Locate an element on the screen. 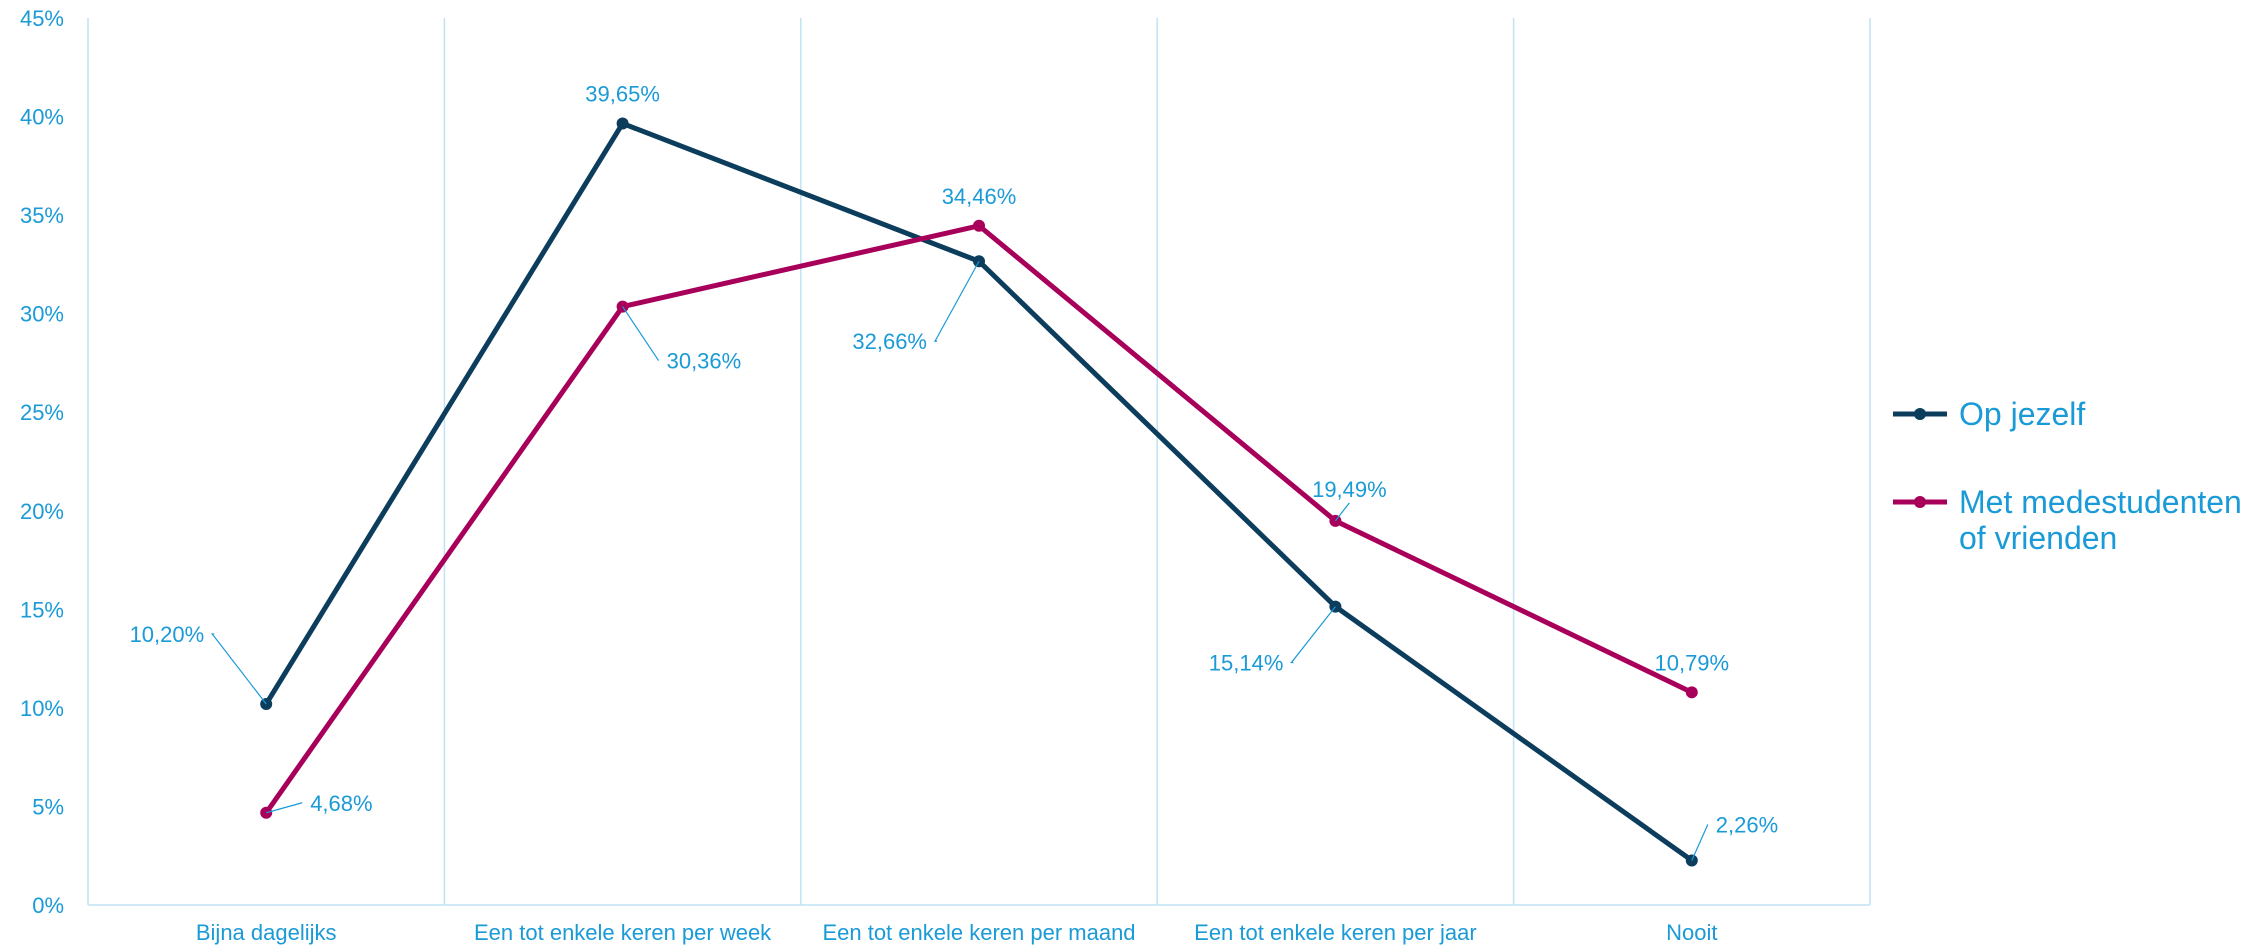 Image resolution: width=2252 pixels, height=947 pixels. y-tick-label: 30% is located at coordinates (42, 314).